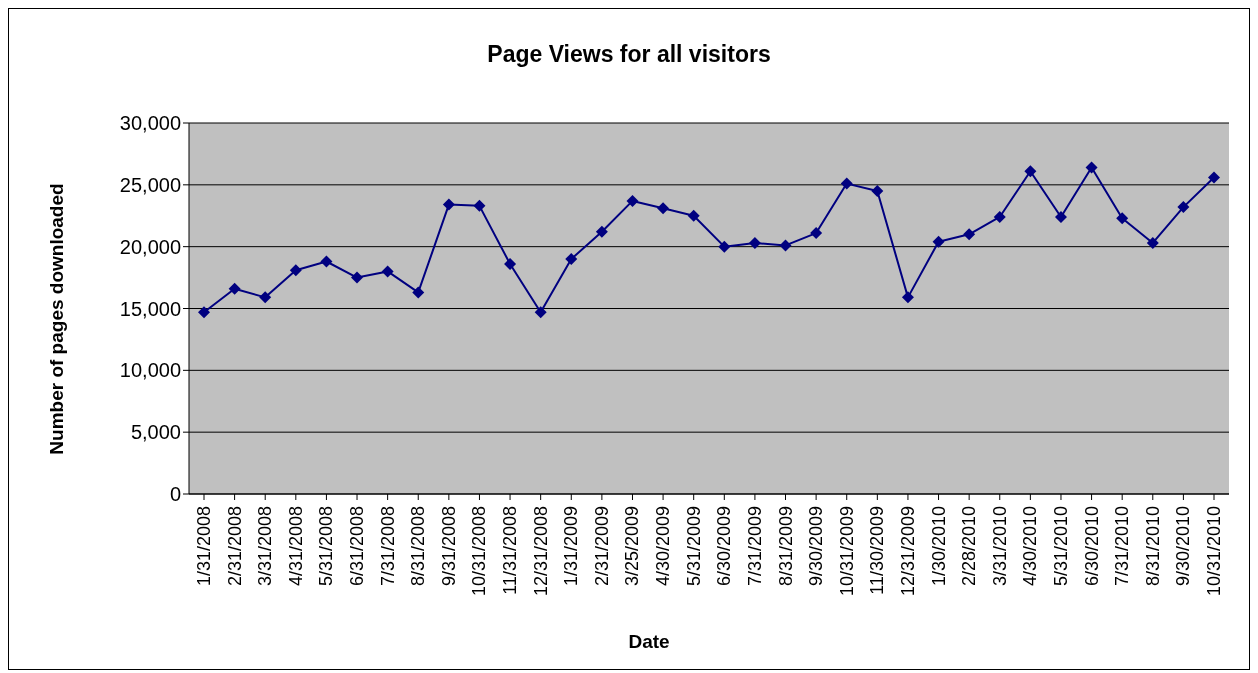 The width and height of the screenshot is (1258, 673). What do you see at coordinates (846, 551) in the screenshot?
I see `x-tick-label: 10/31/2009` at bounding box center [846, 551].